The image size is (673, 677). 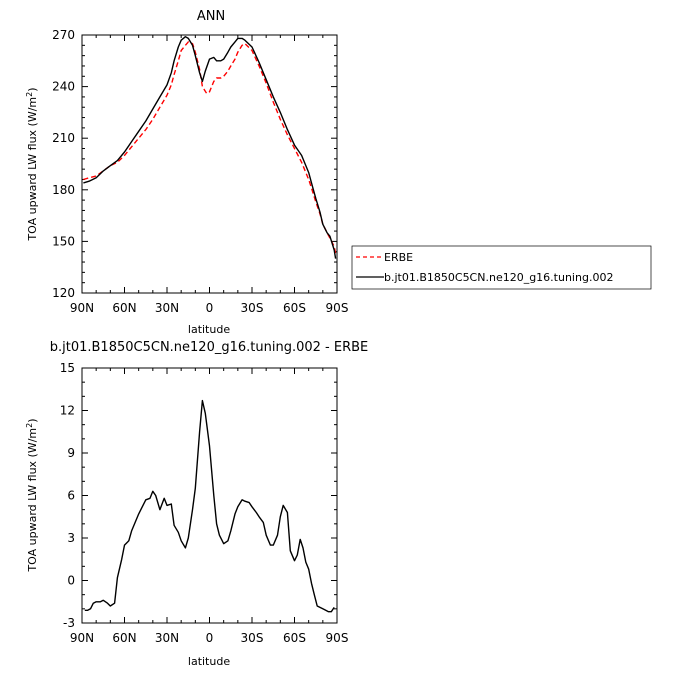 I want to click on top-y-tick-label: 150, so click(x=63, y=241).